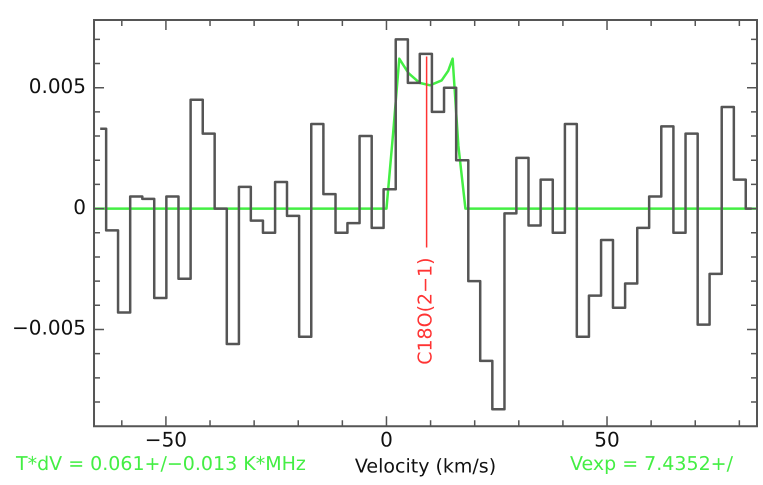 This screenshot has height=485, width=763. I want to click on y-tick-label: 0, so click(79, 206).